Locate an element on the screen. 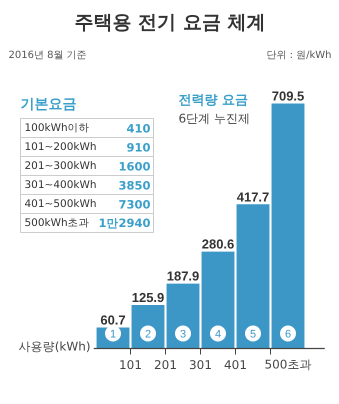 The image size is (339, 404). annotation: 3850 is located at coordinates (134, 185).